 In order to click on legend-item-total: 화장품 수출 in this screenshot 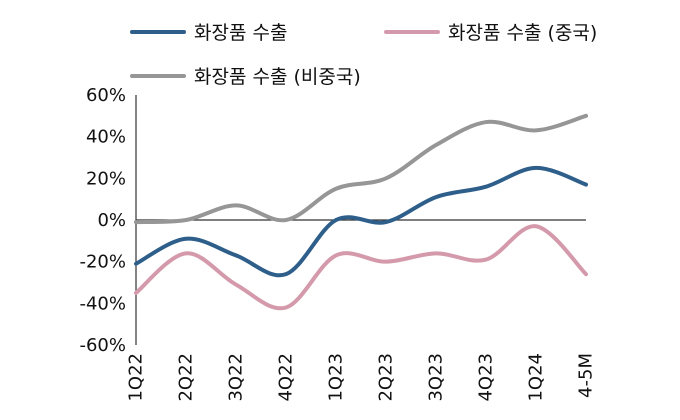, I will do `click(208, 31)`.